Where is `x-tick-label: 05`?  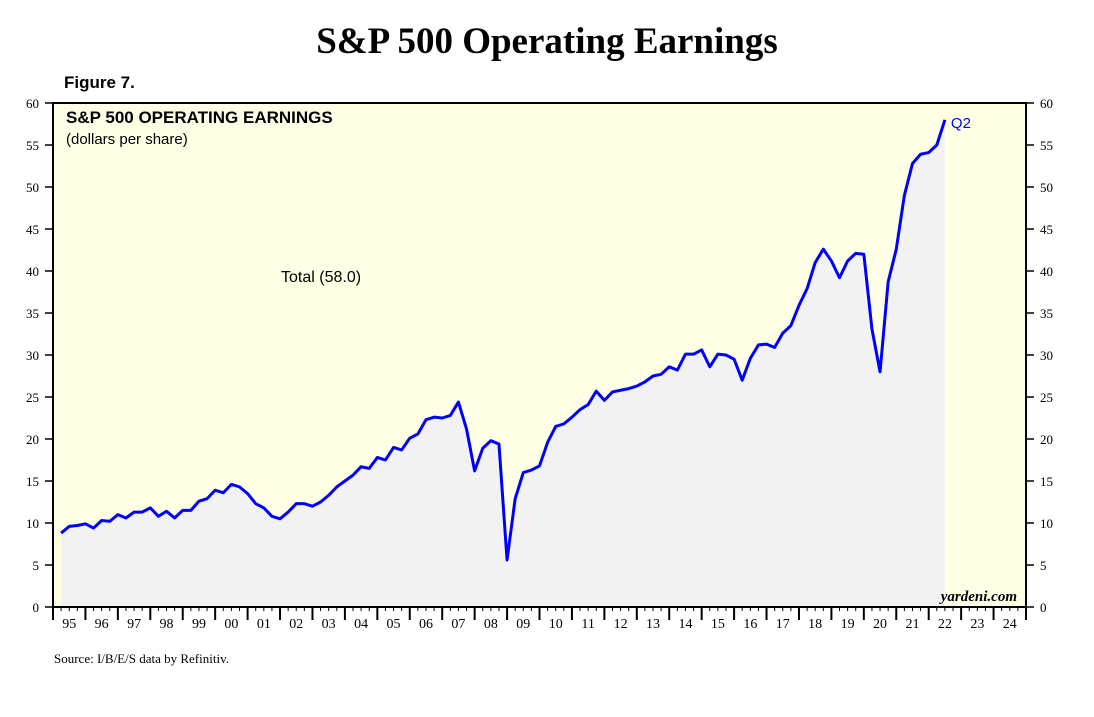 x-tick-label: 05 is located at coordinates (394, 624).